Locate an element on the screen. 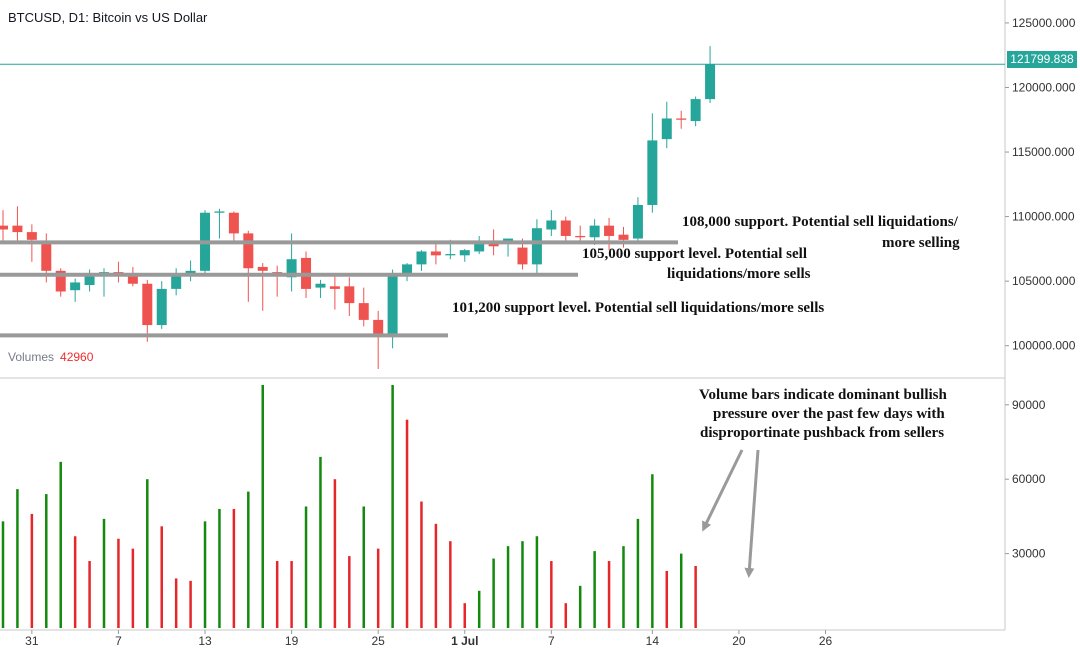  time-tick-label: 26 is located at coordinates (826, 641).